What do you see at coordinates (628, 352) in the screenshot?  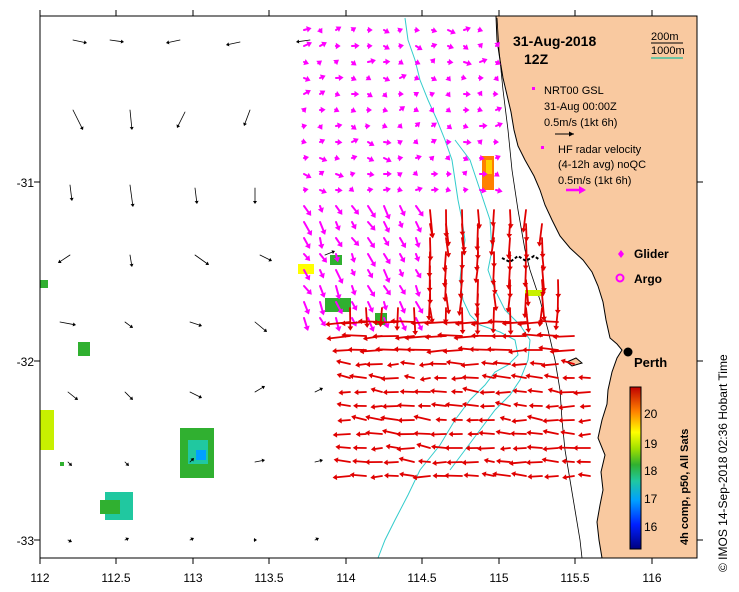 I see `perth-marker` at bounding box center [628, 352].